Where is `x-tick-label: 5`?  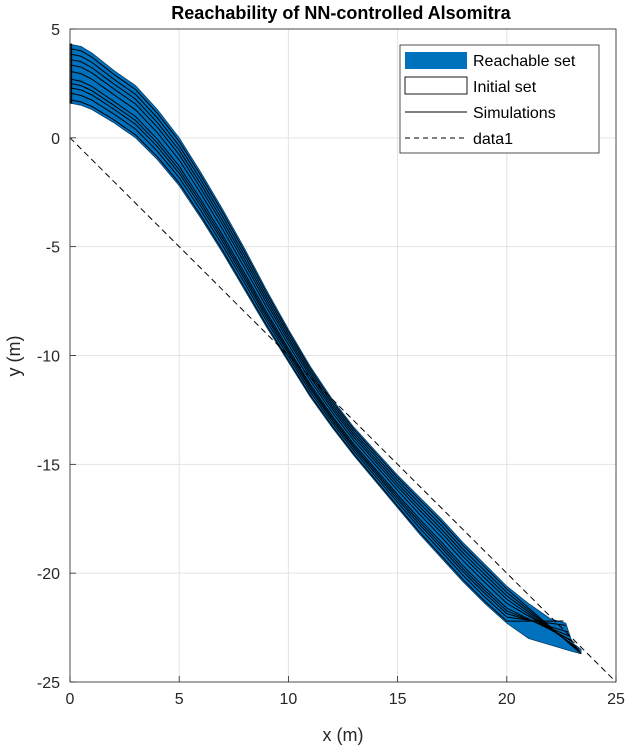
x-tick-label: 5 is located at coordinates (179, 699).